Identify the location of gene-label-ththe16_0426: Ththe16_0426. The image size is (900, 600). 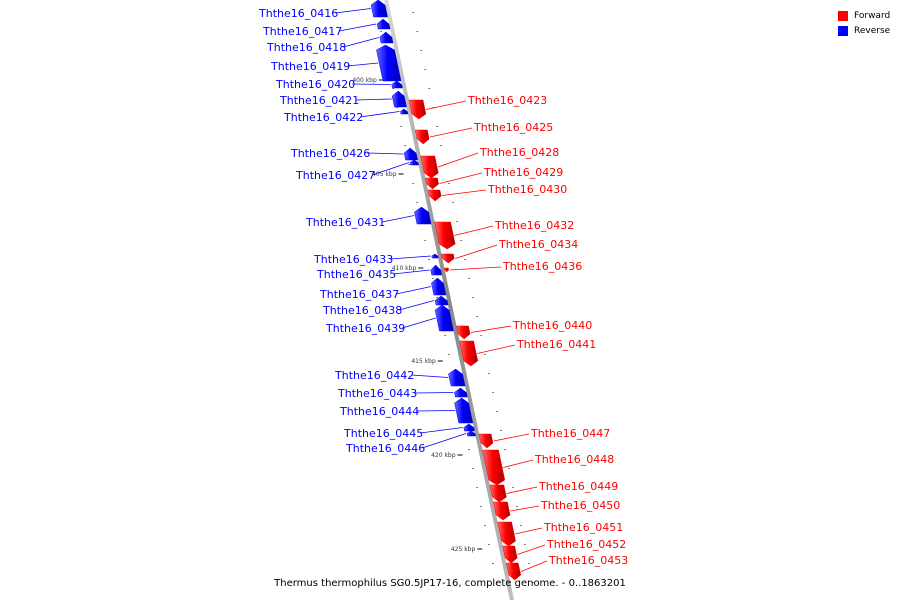
(330, 153).